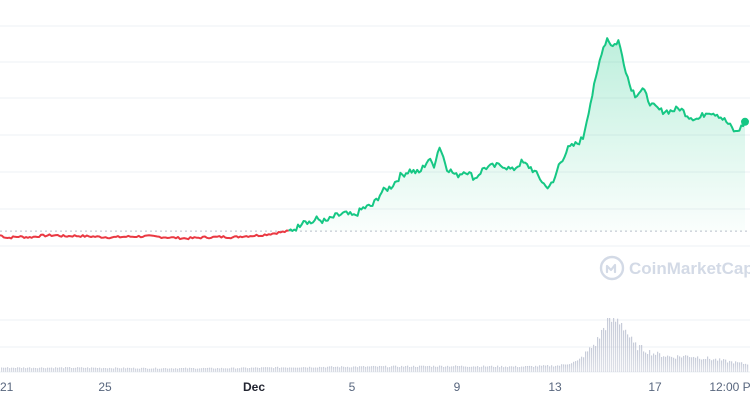 Image resolution: width=750 pixels, height=400 pixels. What do you see at coordinates (7, 387) in the screenshot?
I see `x-tick-label: 21` at bounding box center [7, 387].